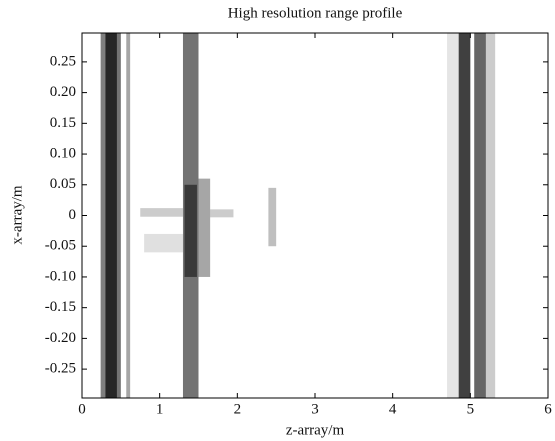 This screenshot has height=441, width=555. I want to click on x-tick-label: 2, so click(238, 409).